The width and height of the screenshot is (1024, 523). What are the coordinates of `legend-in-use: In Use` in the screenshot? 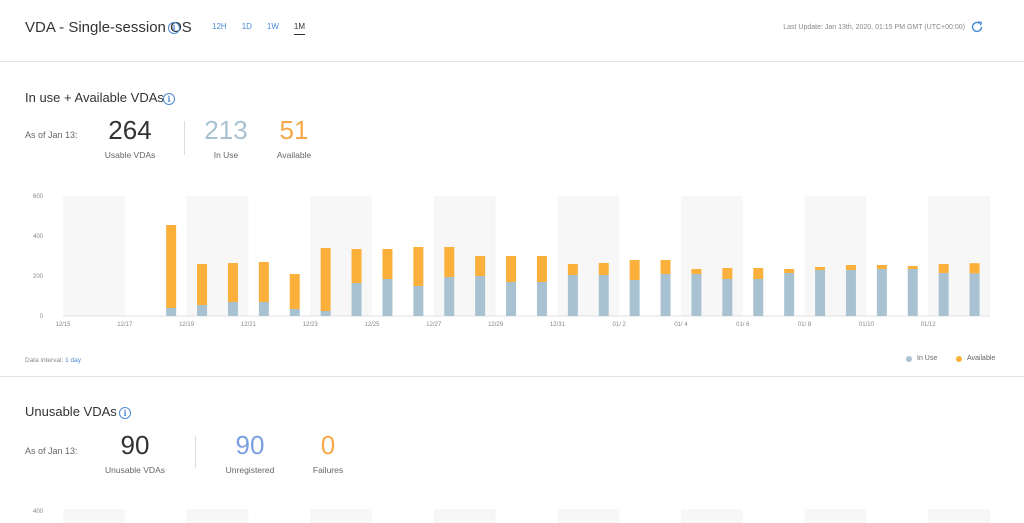 It's located at (921, 358).